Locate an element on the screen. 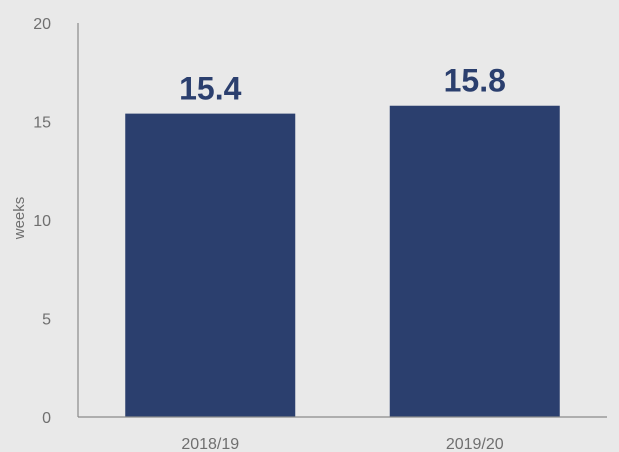 The width and height of the screenshot is (619, 452). y-tick-label: 10 is located at coordinates (42, 221).